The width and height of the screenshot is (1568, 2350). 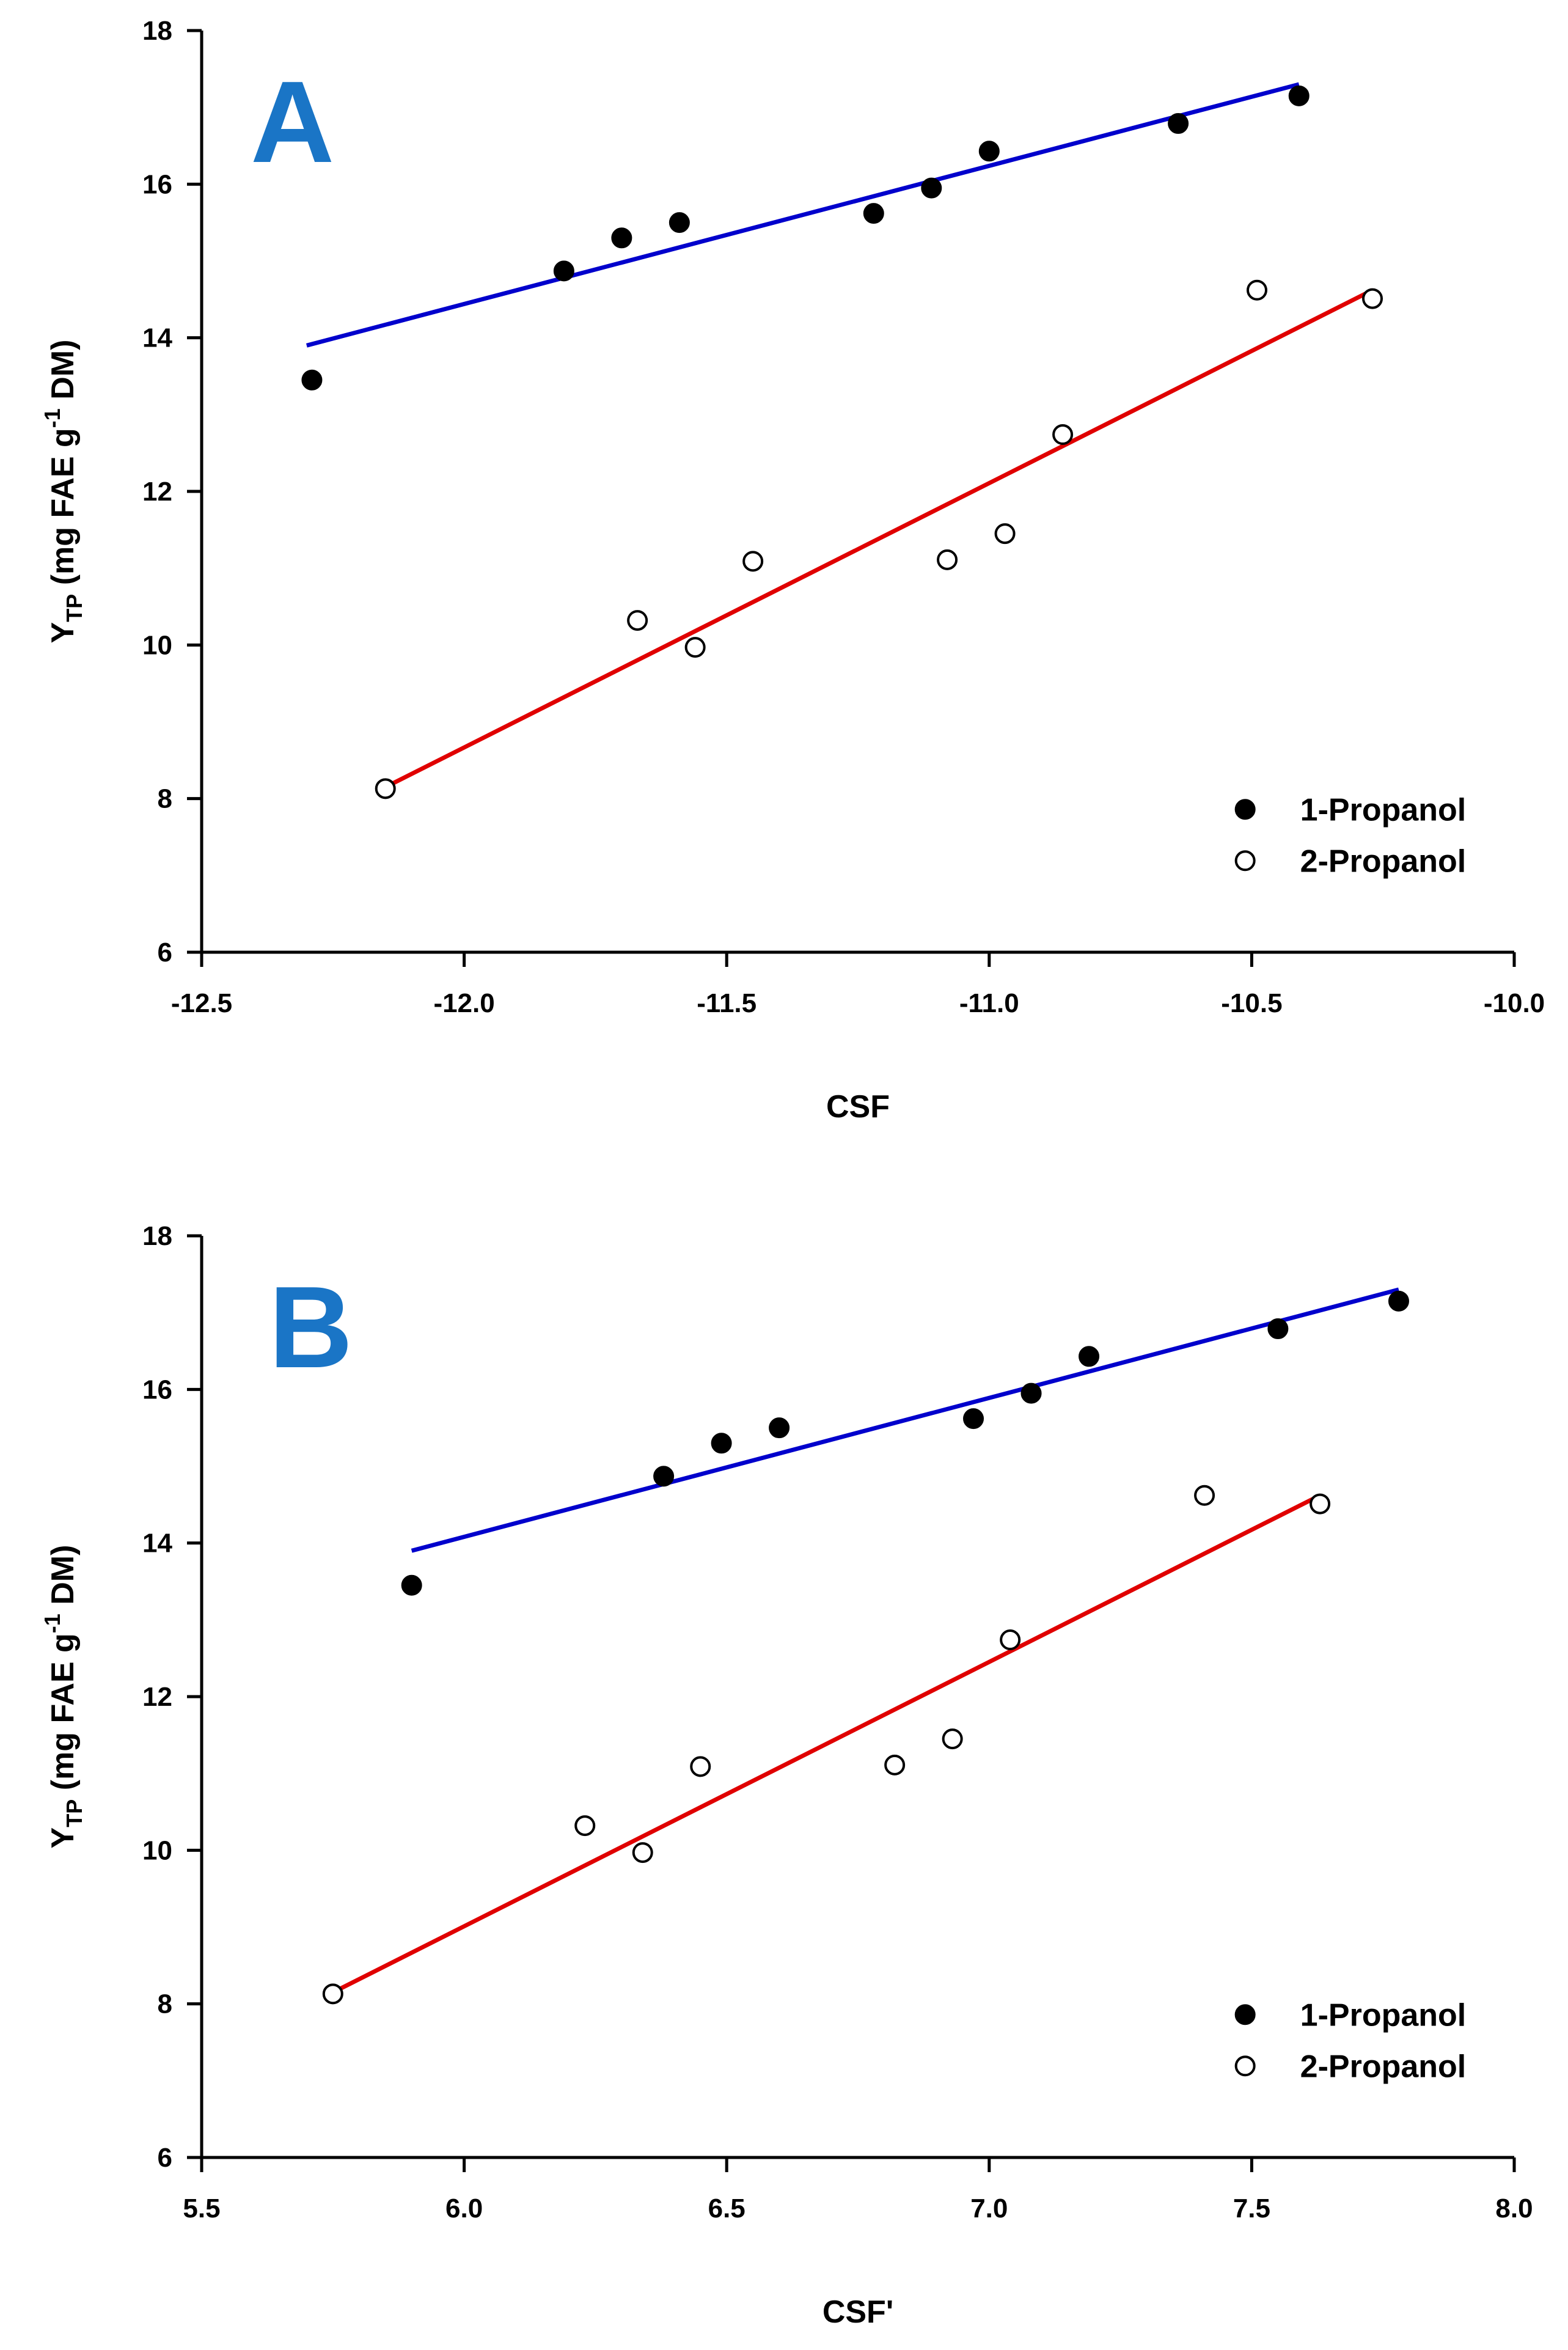 I want to click on x-tick-label: 7.0, so click(x=989, y=2209).